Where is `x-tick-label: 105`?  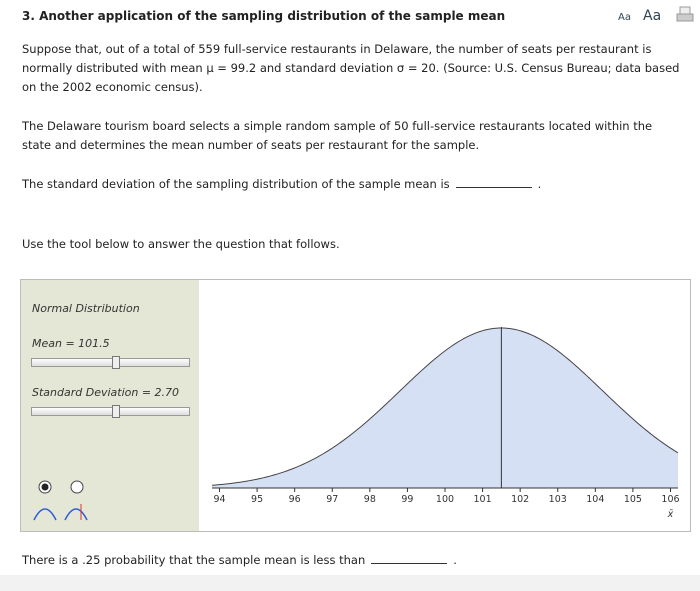
x-tick-label: 105 is located at coordinates (633, 499).